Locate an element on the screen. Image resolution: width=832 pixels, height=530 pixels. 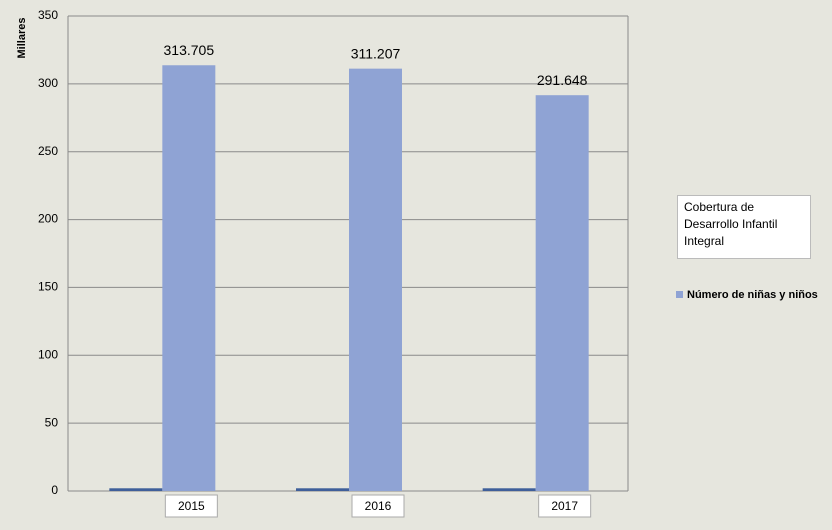
legend-swatch is located at coordinates (679, 294).